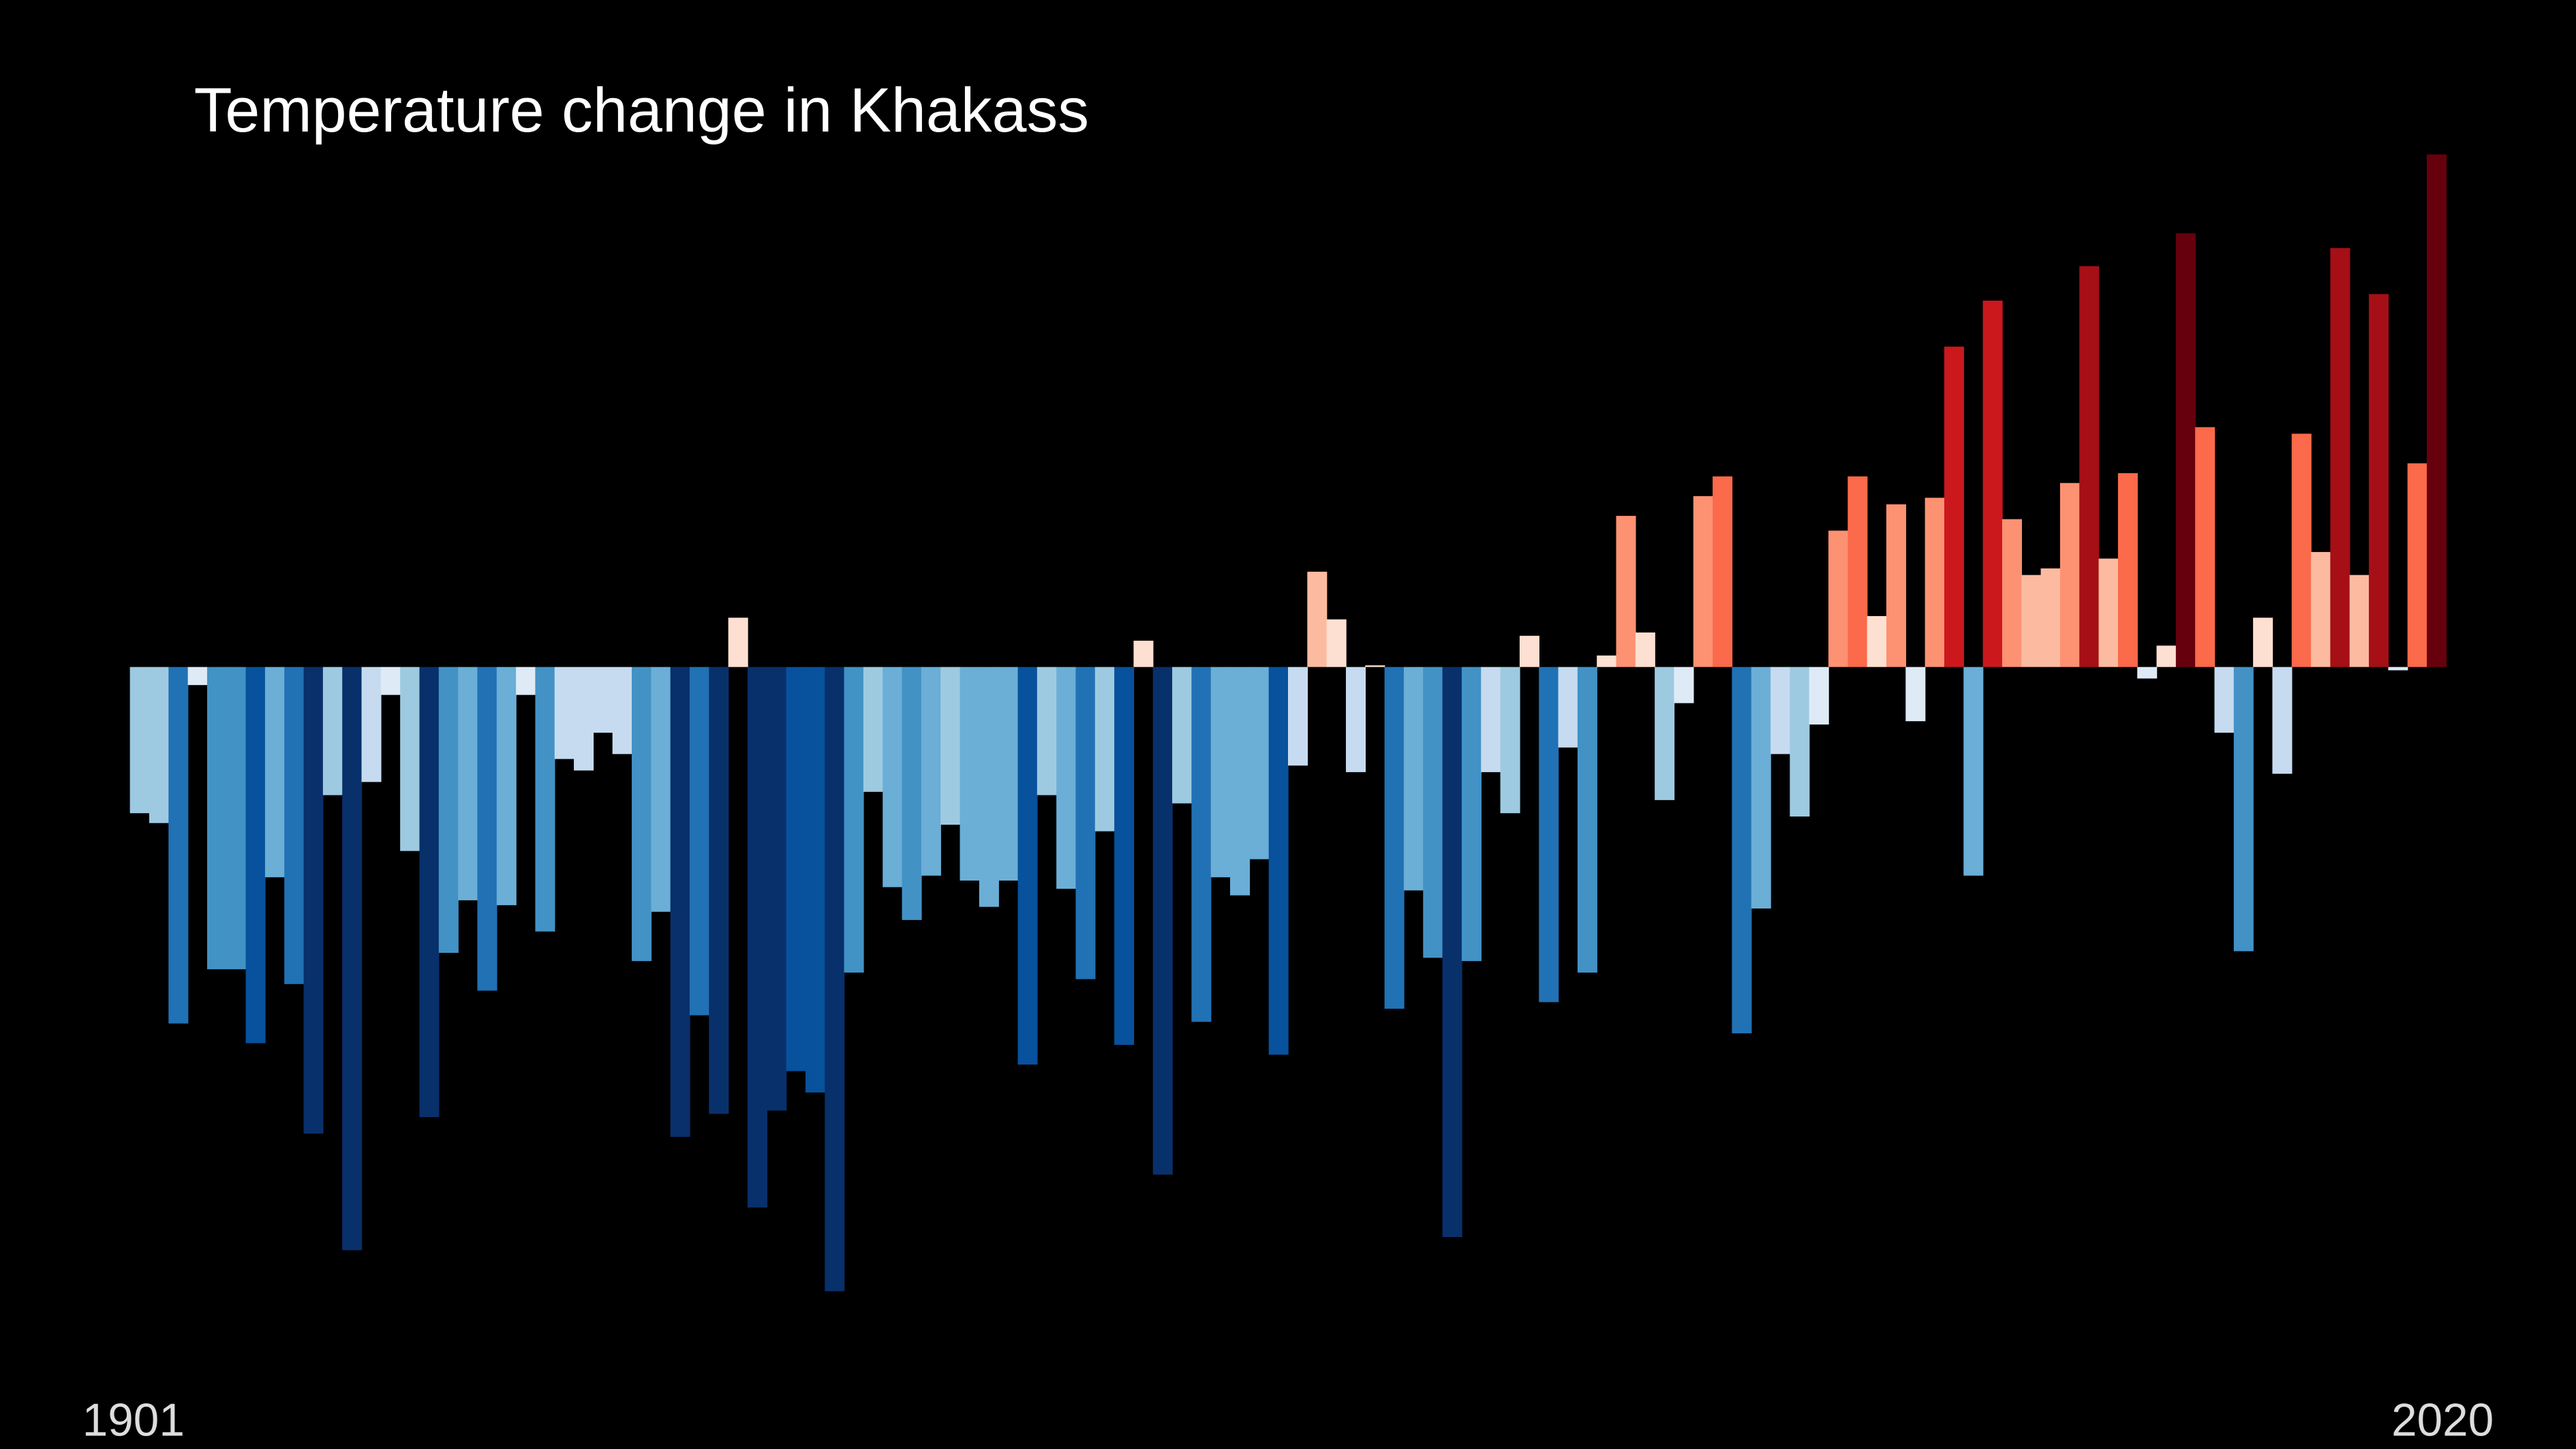 The image size is (2576, 1449). I want to click on year-label: 2020, so click(2442, 1420).